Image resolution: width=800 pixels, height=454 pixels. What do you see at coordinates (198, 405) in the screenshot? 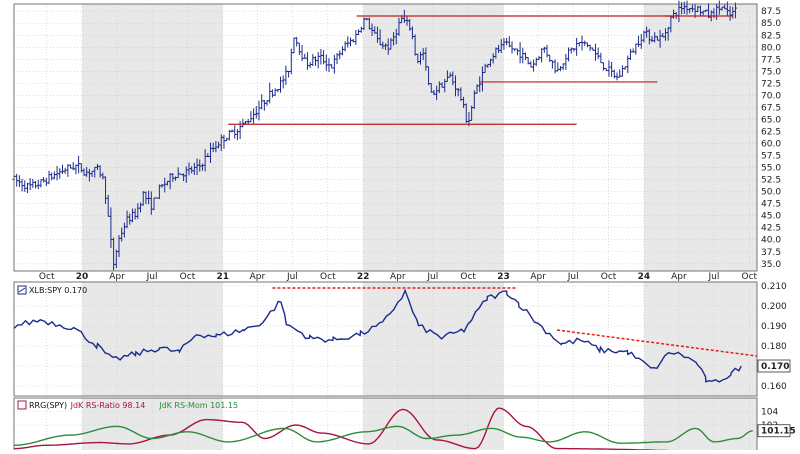
I see `rrg-legend-item-3: JdK RS-Mom 101.15` at bounding box center [198, 405].